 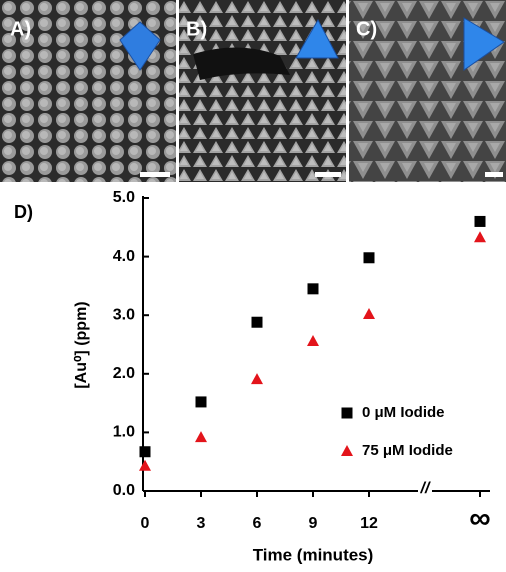 What do you see at coordinates (124, 197) in the screenshot?
I see `y-tick-label: 5.0` at bounding box center [124, 197].